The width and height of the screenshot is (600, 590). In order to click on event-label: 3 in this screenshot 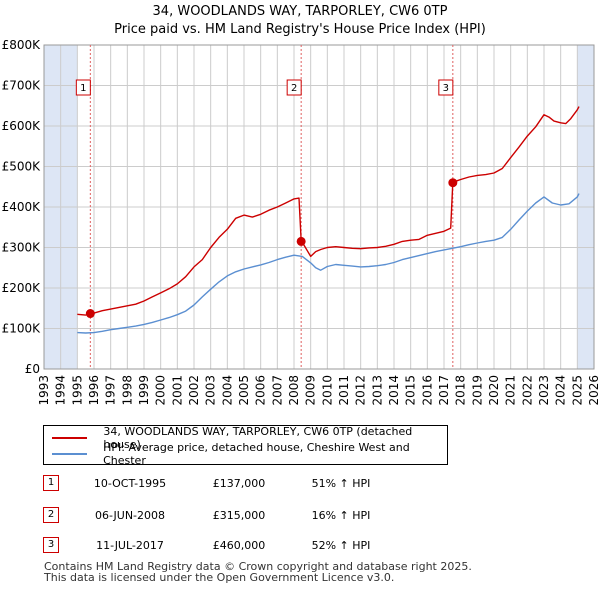, I will do `click(446, 88)`.